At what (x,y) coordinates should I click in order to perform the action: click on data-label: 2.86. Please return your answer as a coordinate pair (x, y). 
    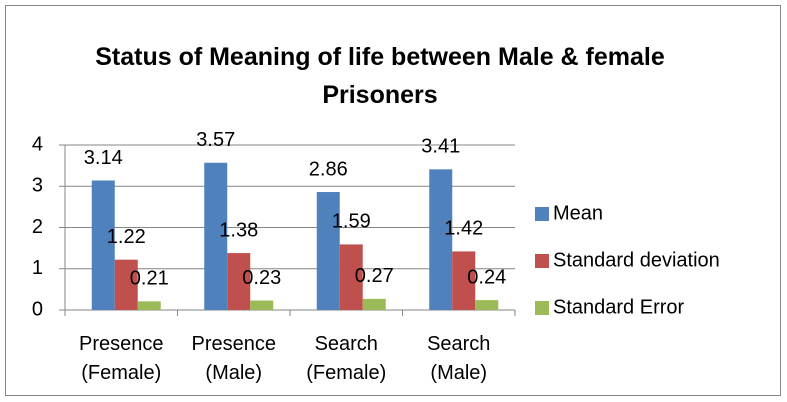
    Looking at the image, I should click on (328, 169).